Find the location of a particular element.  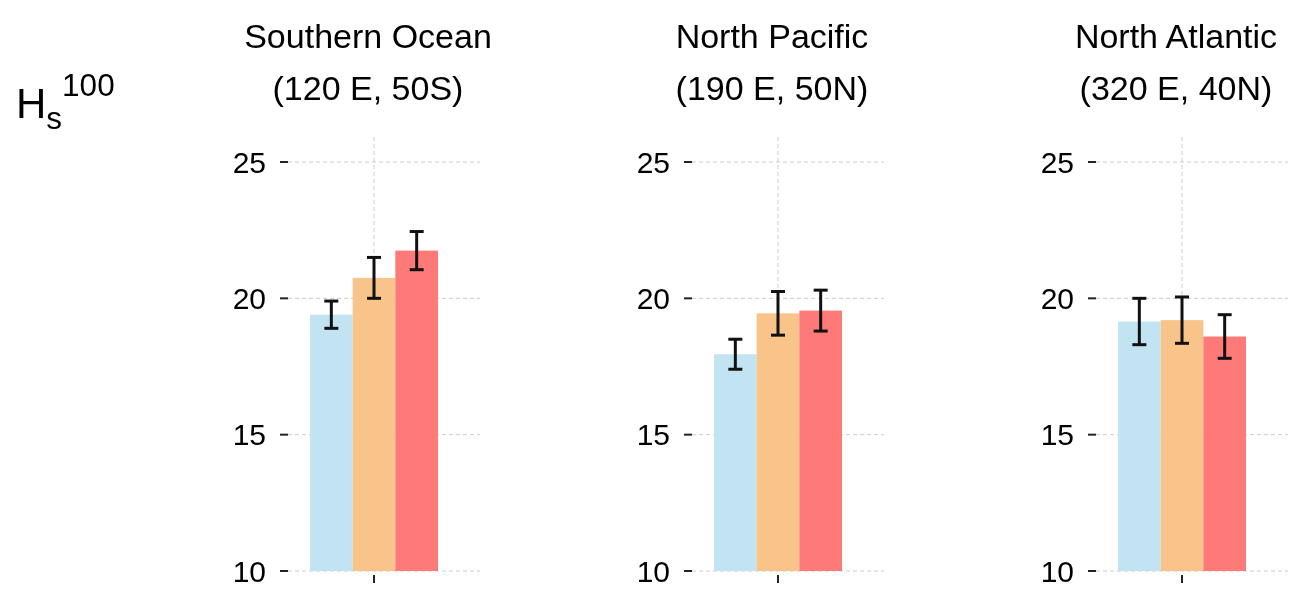

chart-subtitle: (320 E, 40N) is located at coordinates (1176, 88).